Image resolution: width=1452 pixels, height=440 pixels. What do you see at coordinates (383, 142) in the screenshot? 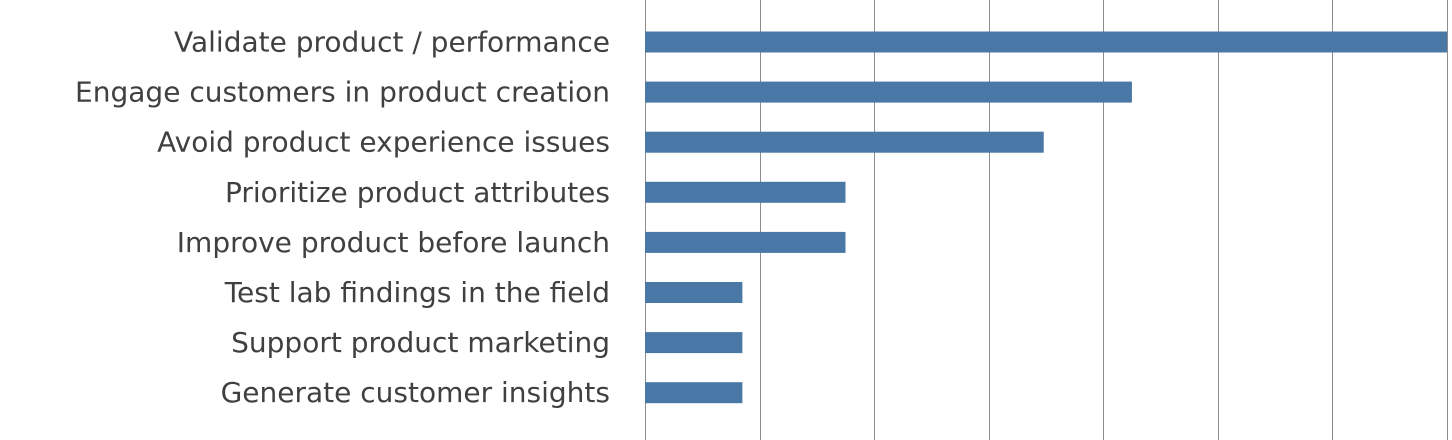
I see `category-label-2: Avoid product experience issues` at bounding box center [383, 142].